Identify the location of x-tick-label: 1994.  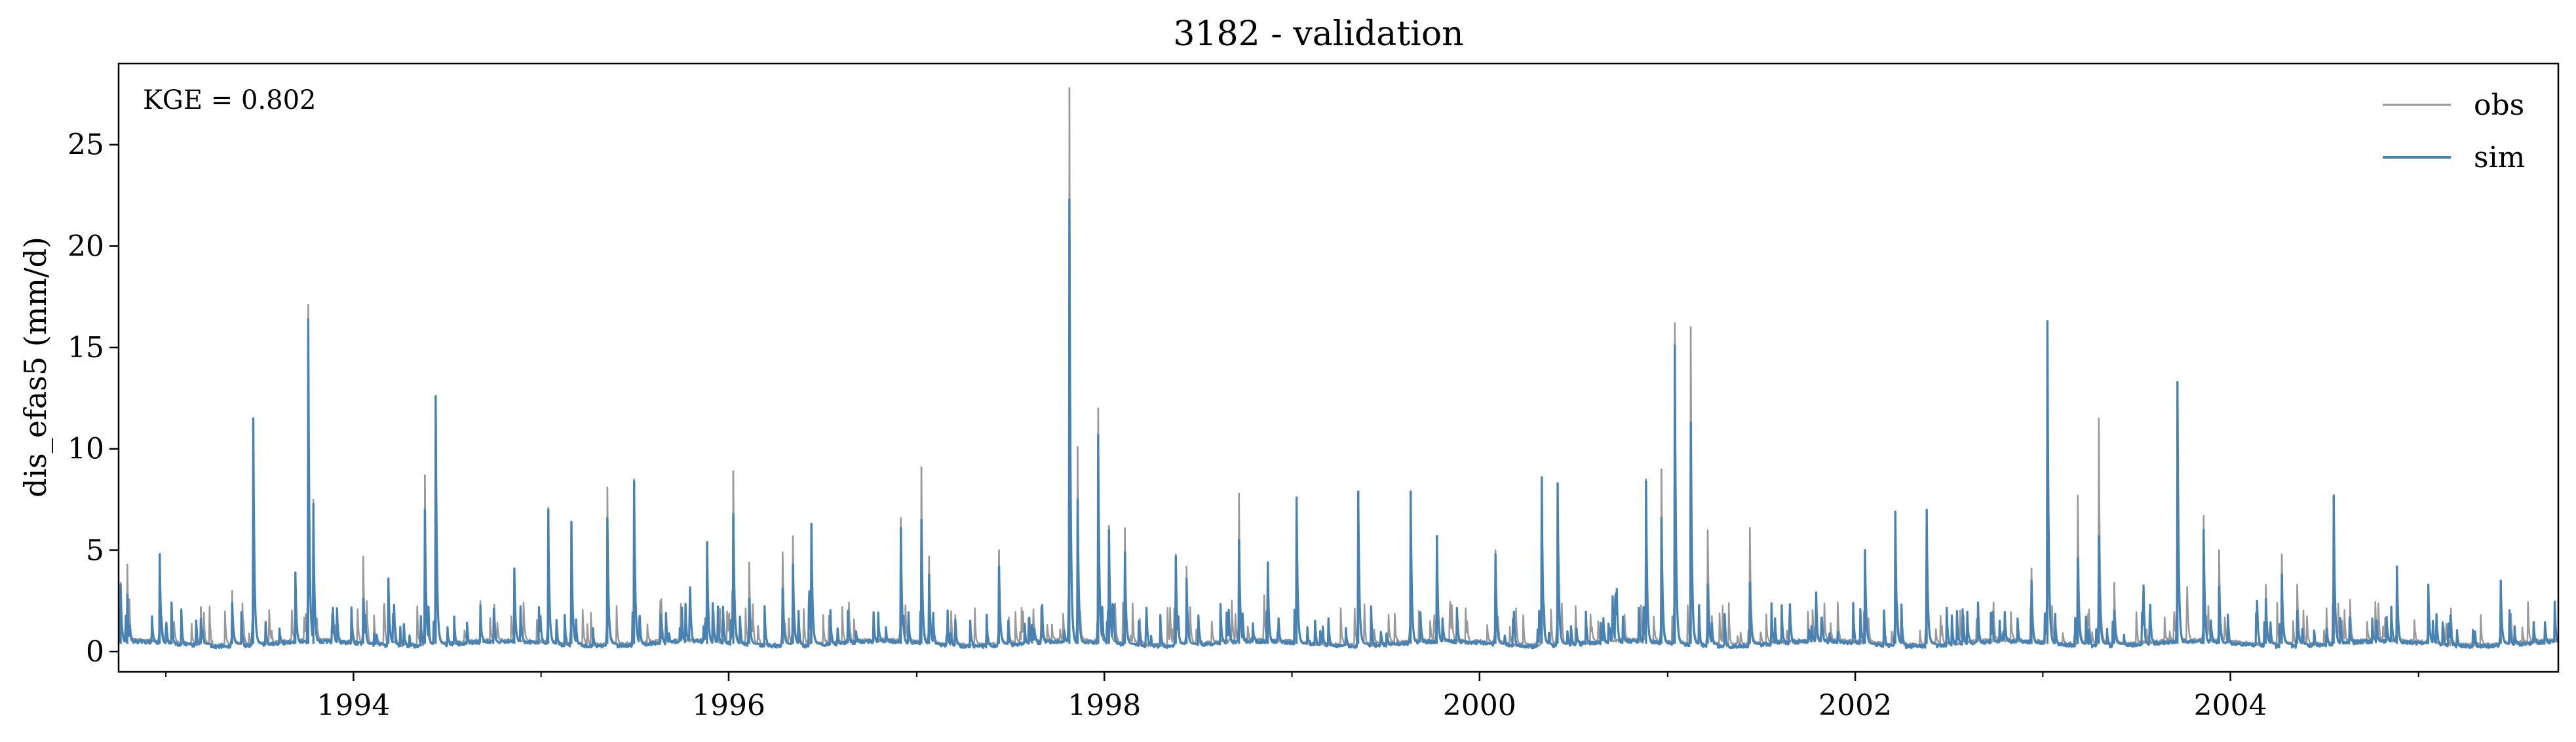
(353, 705).